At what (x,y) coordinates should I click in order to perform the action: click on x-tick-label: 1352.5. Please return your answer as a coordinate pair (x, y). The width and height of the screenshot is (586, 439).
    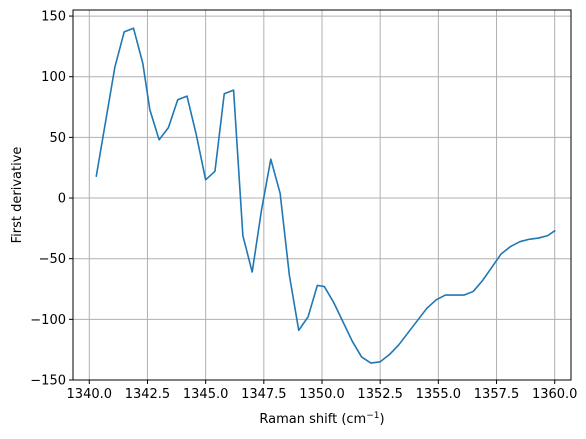
    Looking at the image, I should click on (380, 394).